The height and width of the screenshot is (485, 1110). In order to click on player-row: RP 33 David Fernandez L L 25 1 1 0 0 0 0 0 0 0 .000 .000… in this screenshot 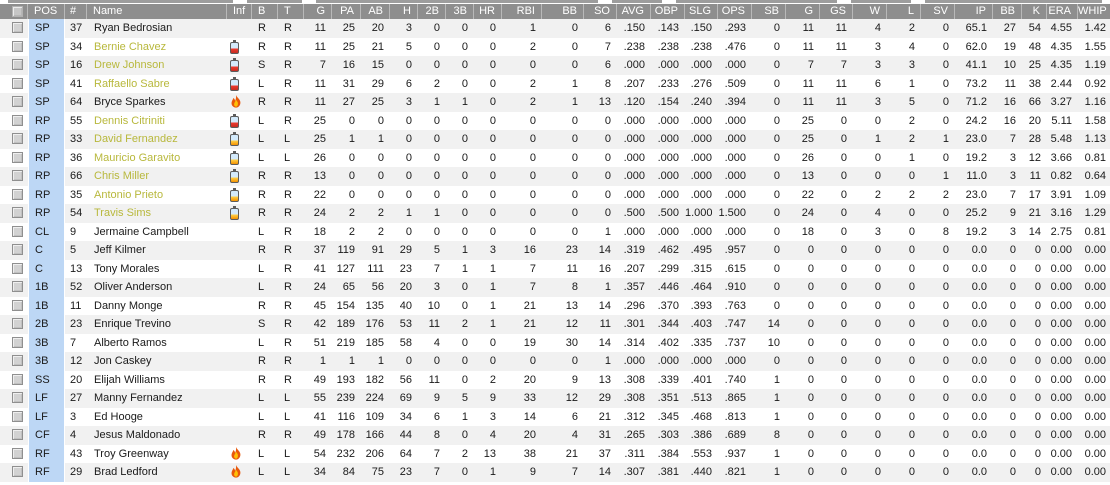, I will do `click(555, 139)`.